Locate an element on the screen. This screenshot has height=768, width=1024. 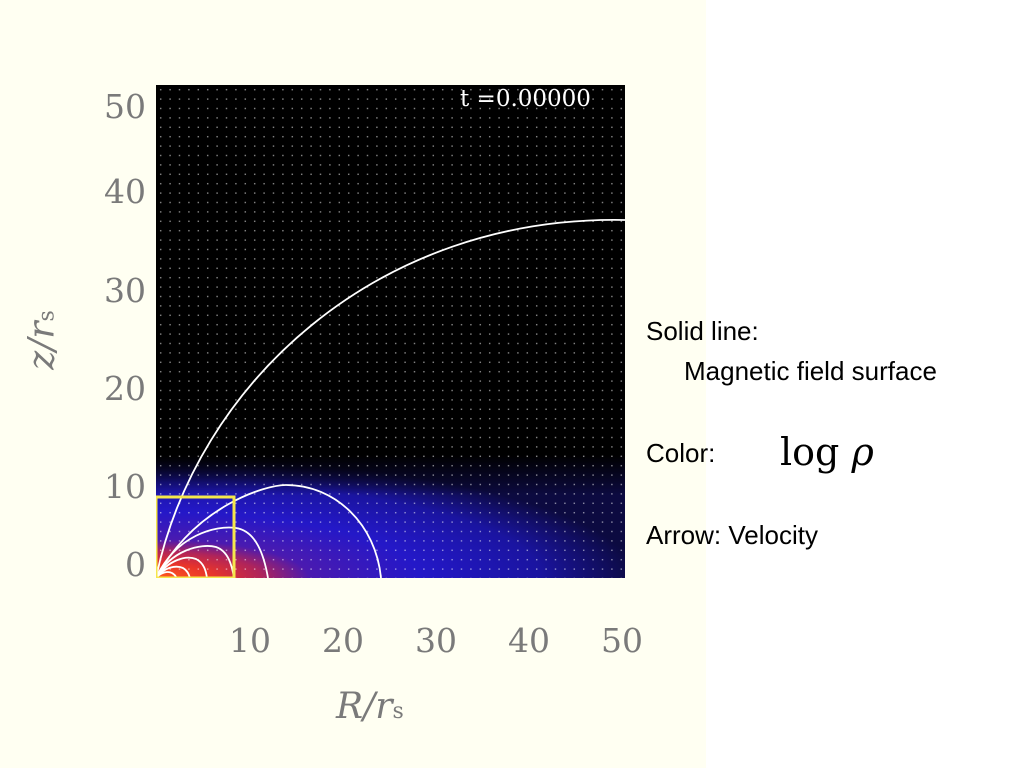
zoom-region-box is located at coordinates (196, 536).